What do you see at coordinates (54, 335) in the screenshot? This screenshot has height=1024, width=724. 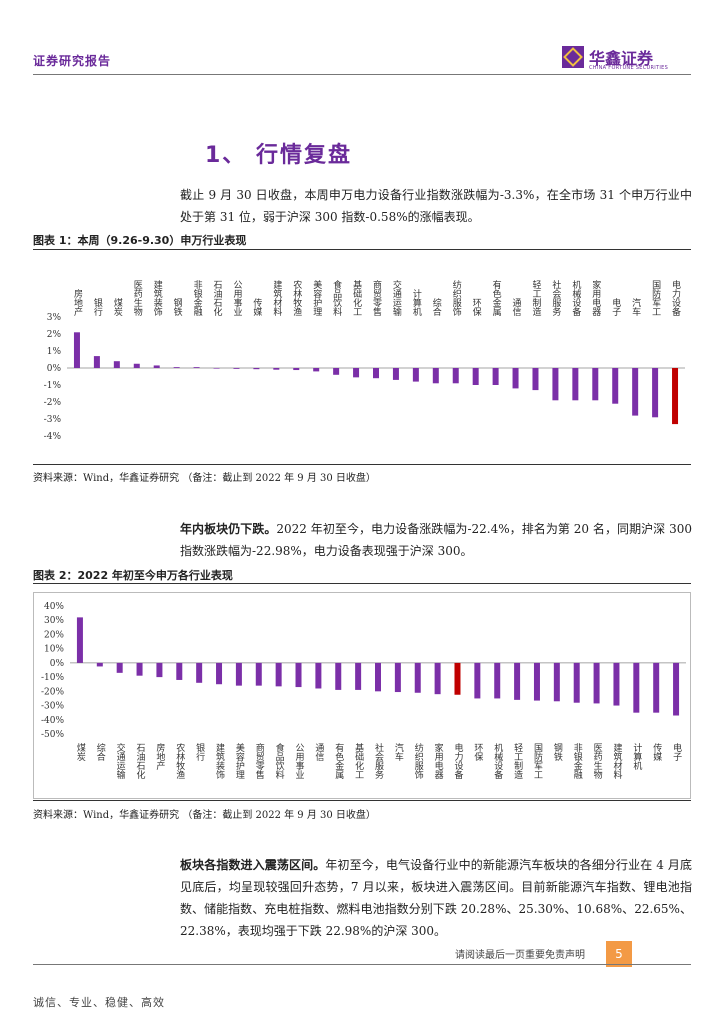 I see `y-tick-label: 2%` at bounding box center [54, 335].